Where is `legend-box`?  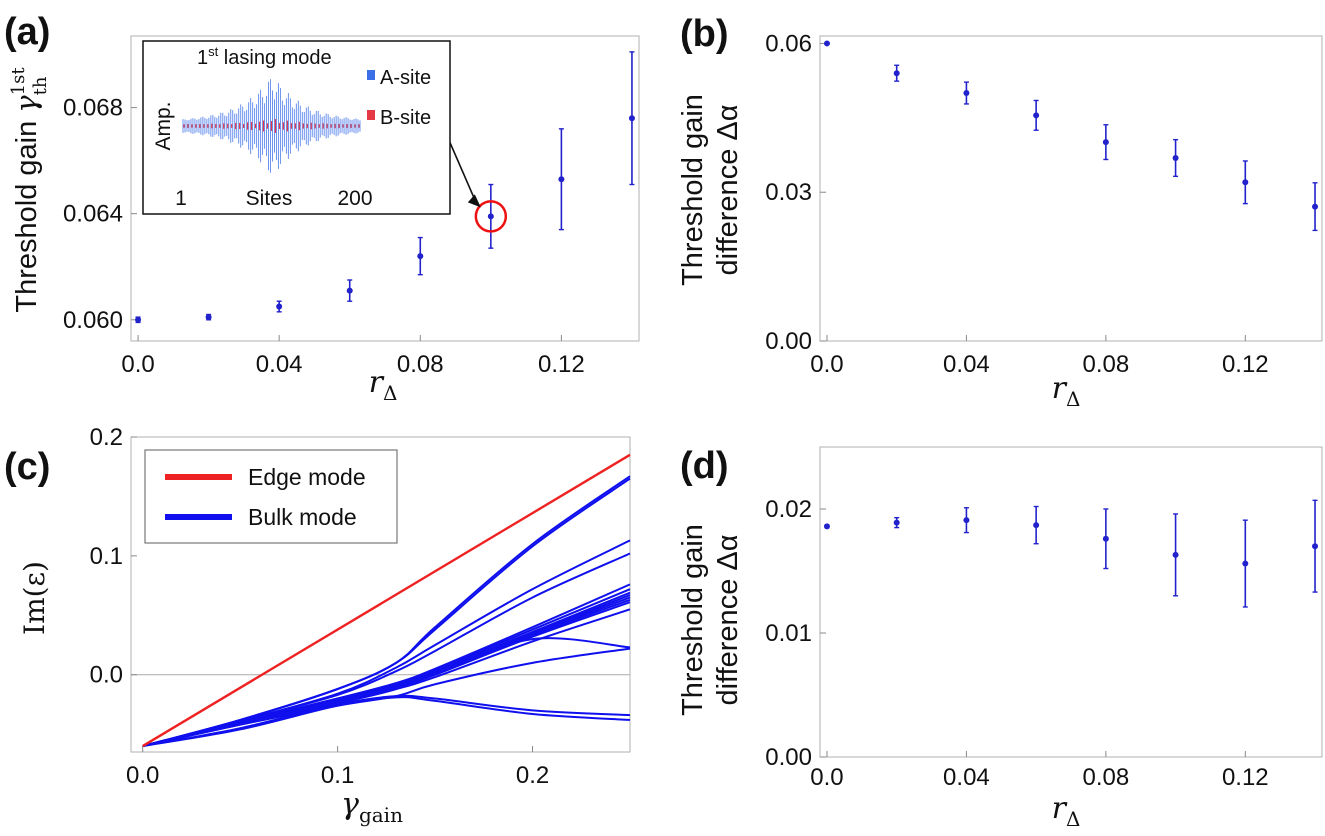 legend-box is located at coordinates (271, 496).